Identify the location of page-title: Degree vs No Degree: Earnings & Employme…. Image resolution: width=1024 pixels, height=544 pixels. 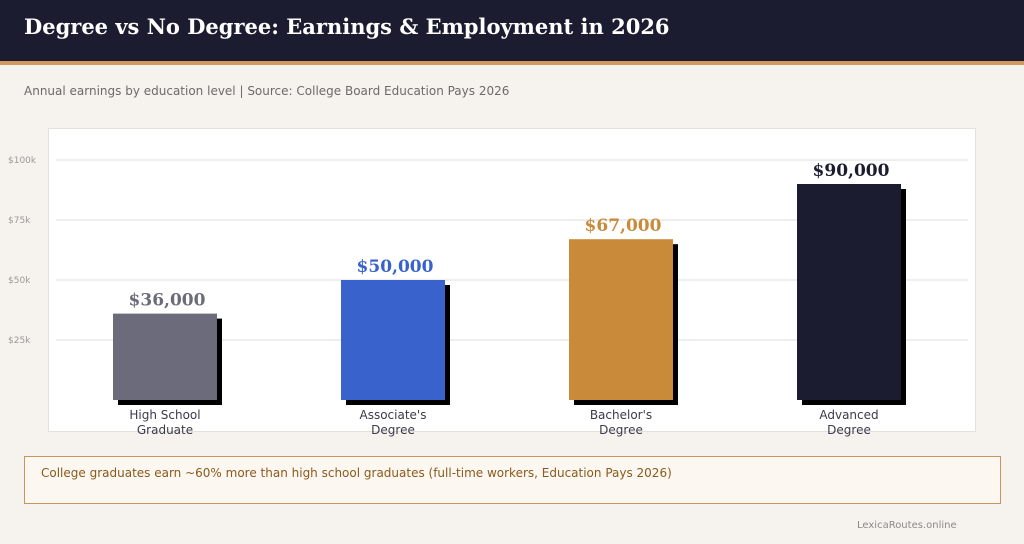
(347, 26).